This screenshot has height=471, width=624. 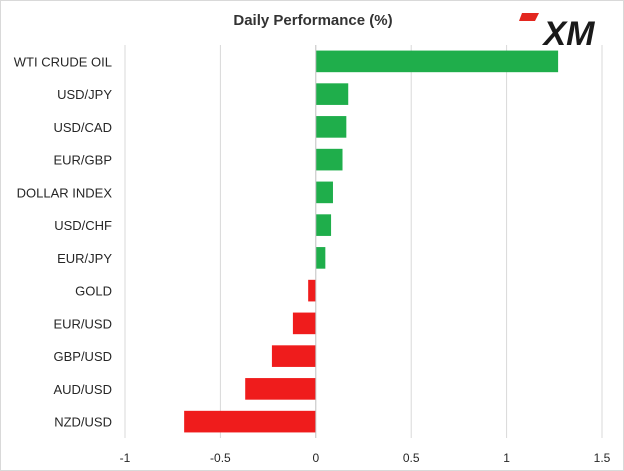 What do you see at coordinates (312, 290) in the screenshot?
I see `bar-gold` at bounding box center [312, 290].